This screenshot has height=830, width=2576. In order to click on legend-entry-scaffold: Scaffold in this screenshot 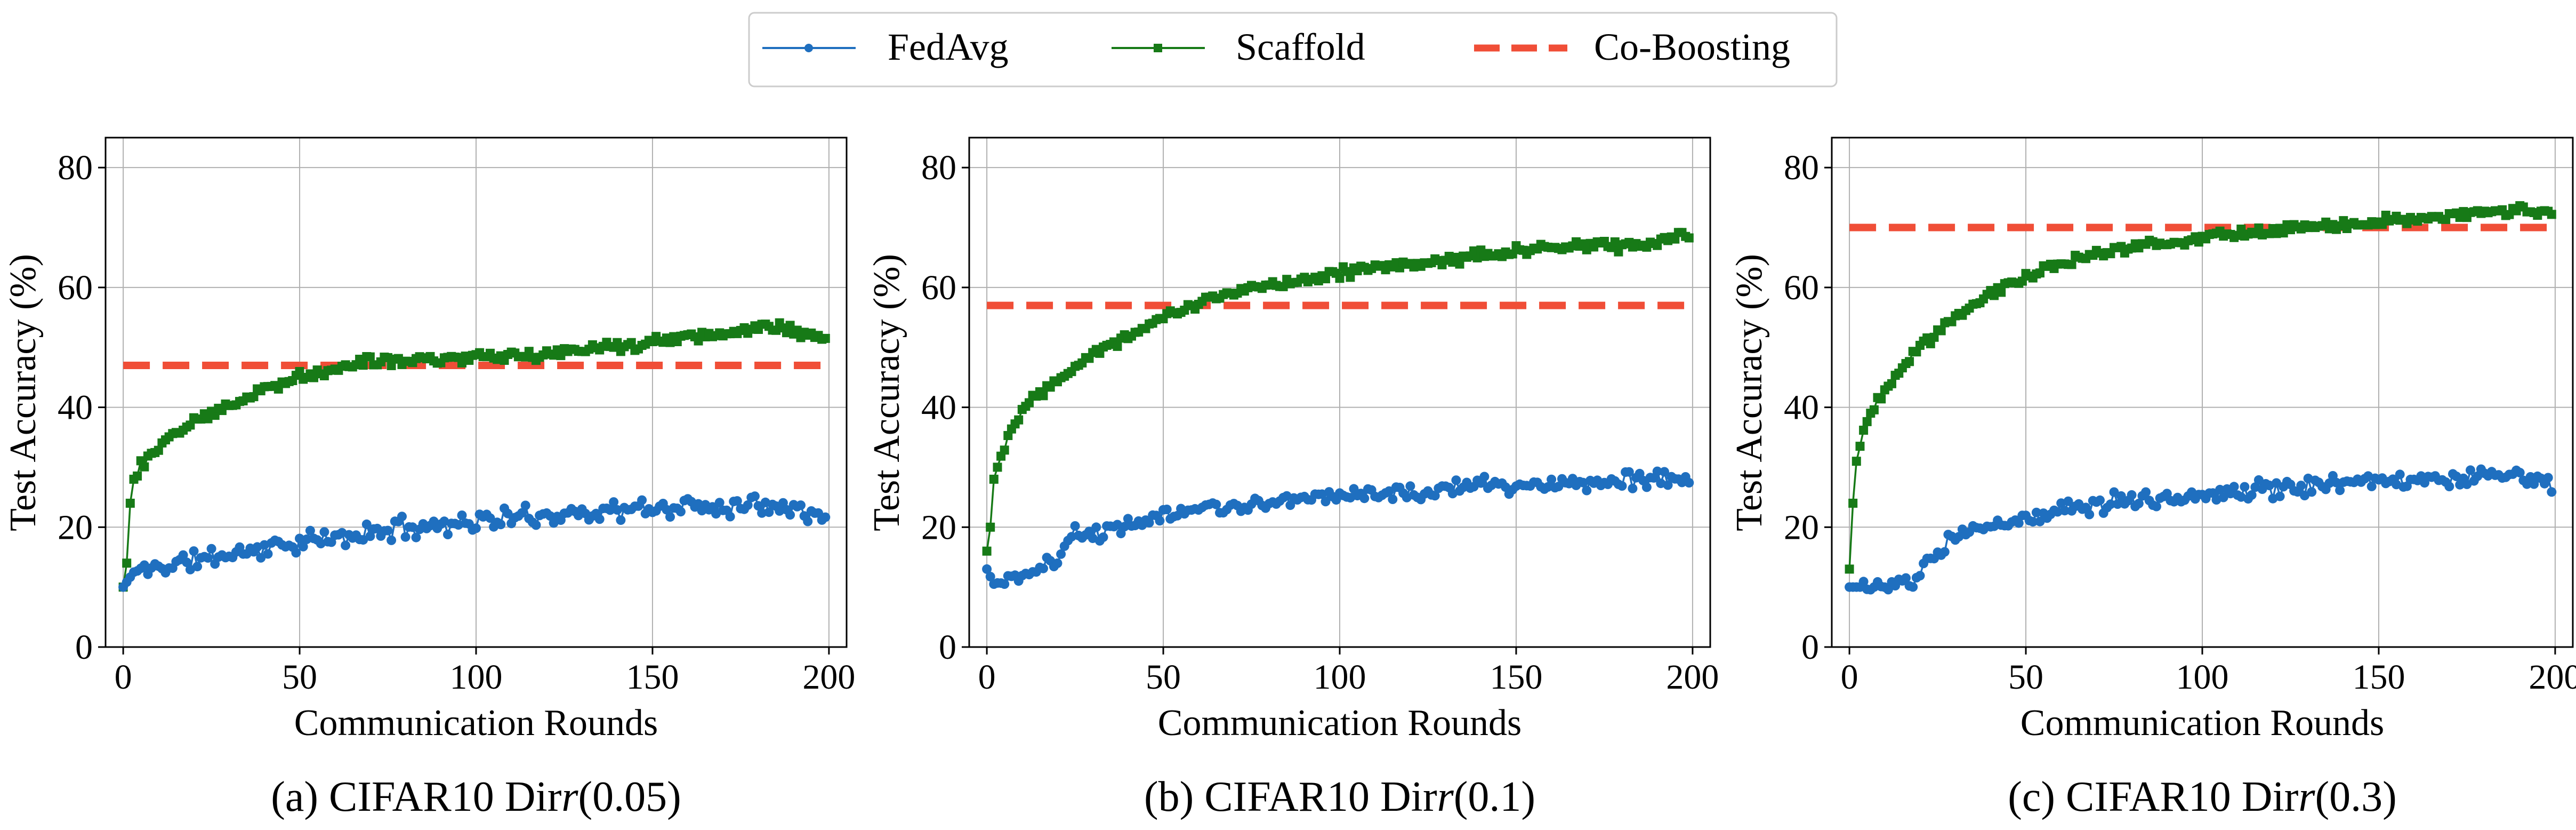, I will do `click(1238, 47)`.